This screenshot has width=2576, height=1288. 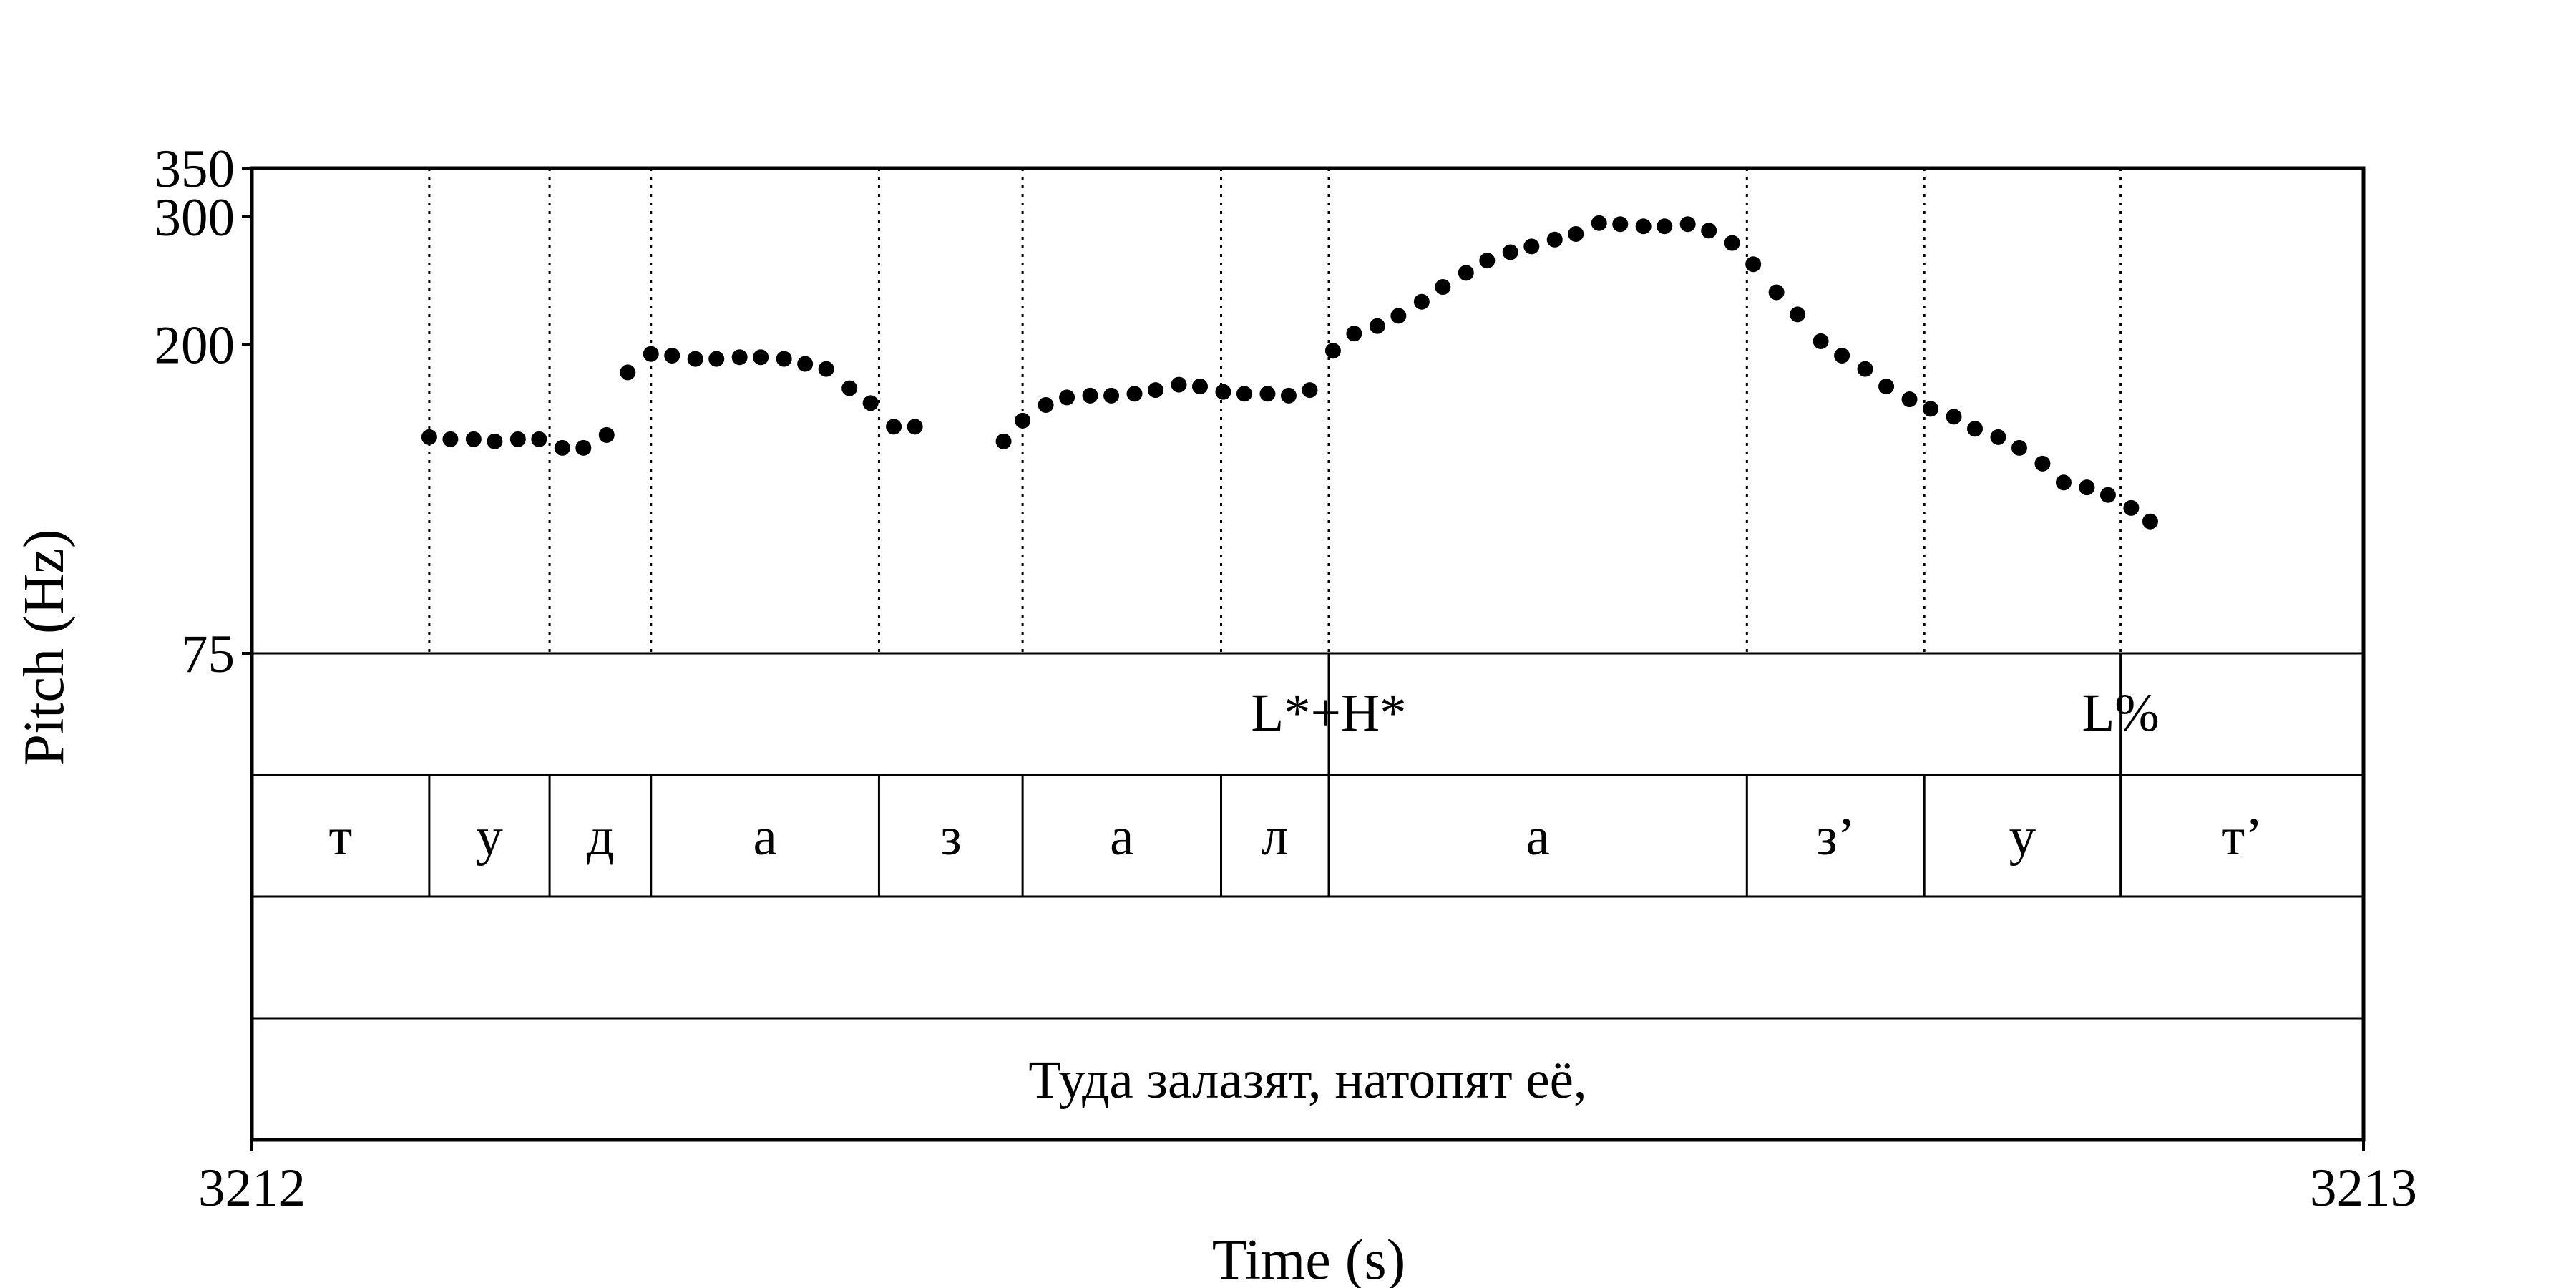 What do you see at coordinates (1296, 836) in the screenshot?
I see `tier-2: т у д а з а л а з’ у т’` at bounding box center [1296, 836].